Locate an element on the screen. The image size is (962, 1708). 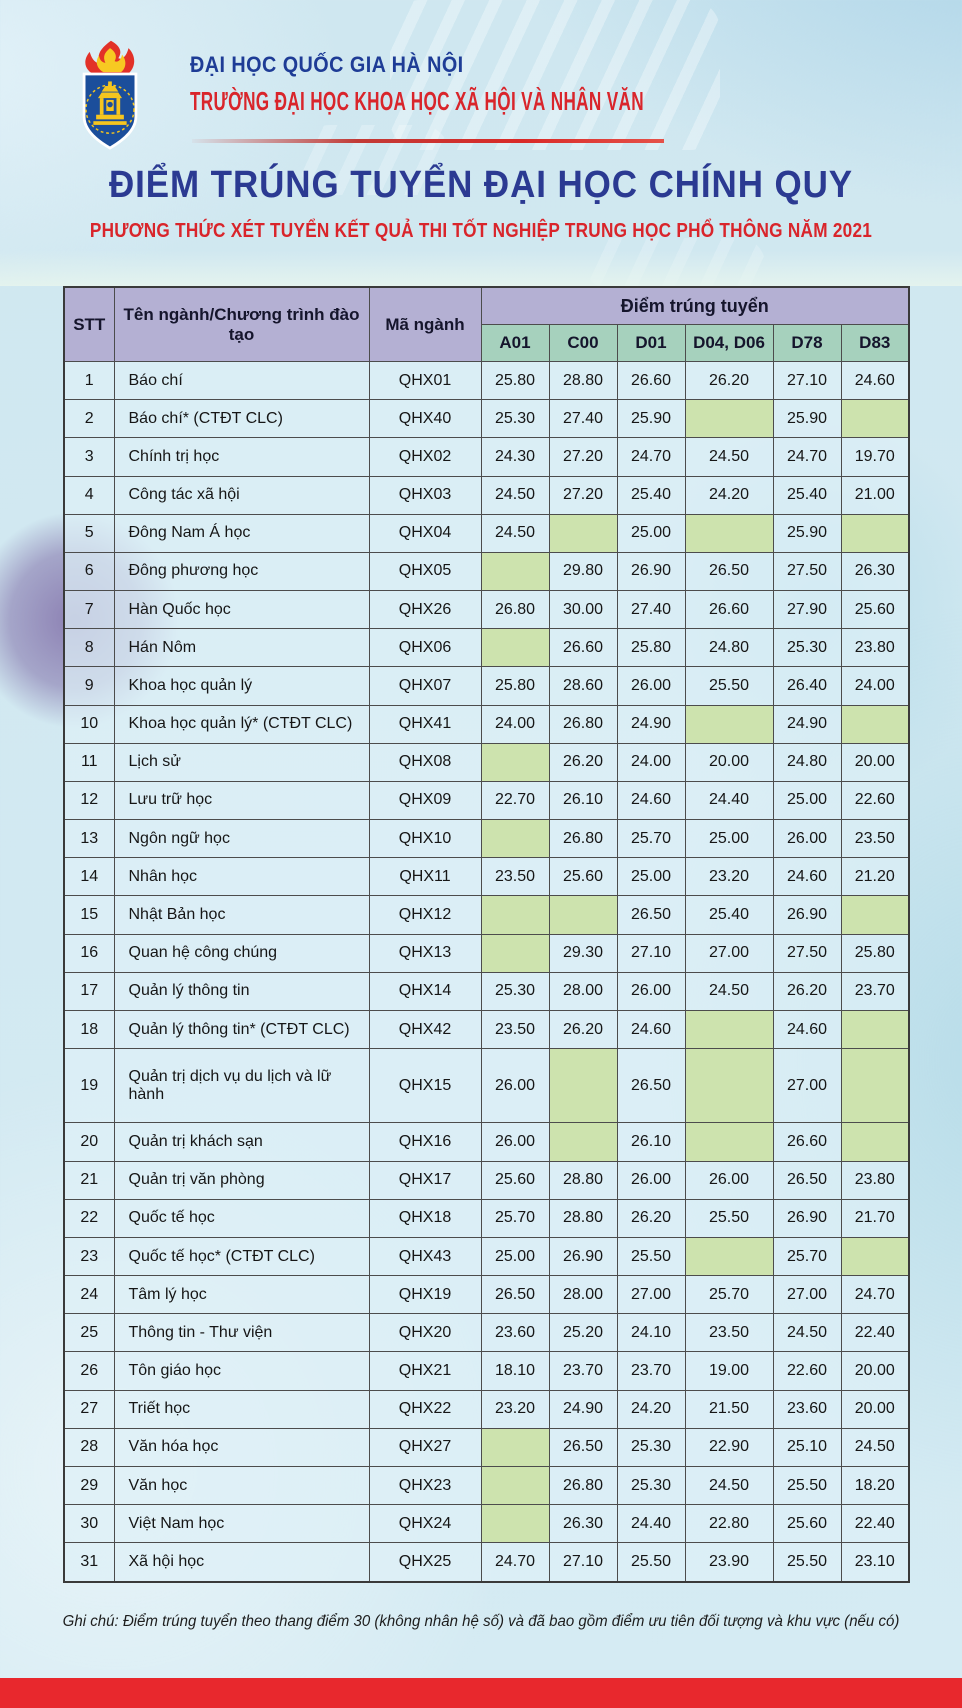
score-cell-c00: 30.00 is located at coordinates (583, 610).